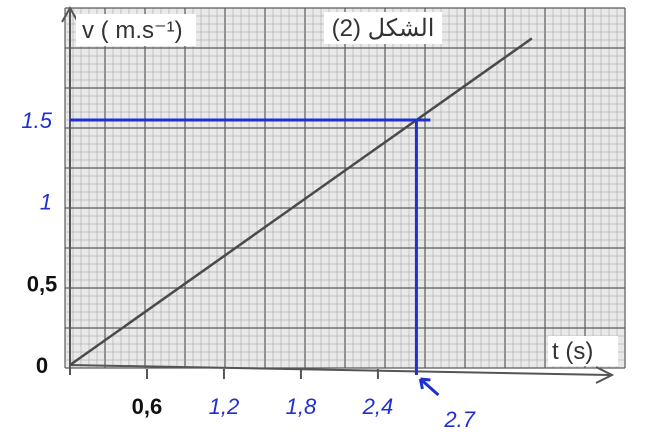 This screenshot has height=434, width=650. Describe the element at coordinates (147, 406) in the screenshot. I see `x-tick-label: 0,6` at that location.